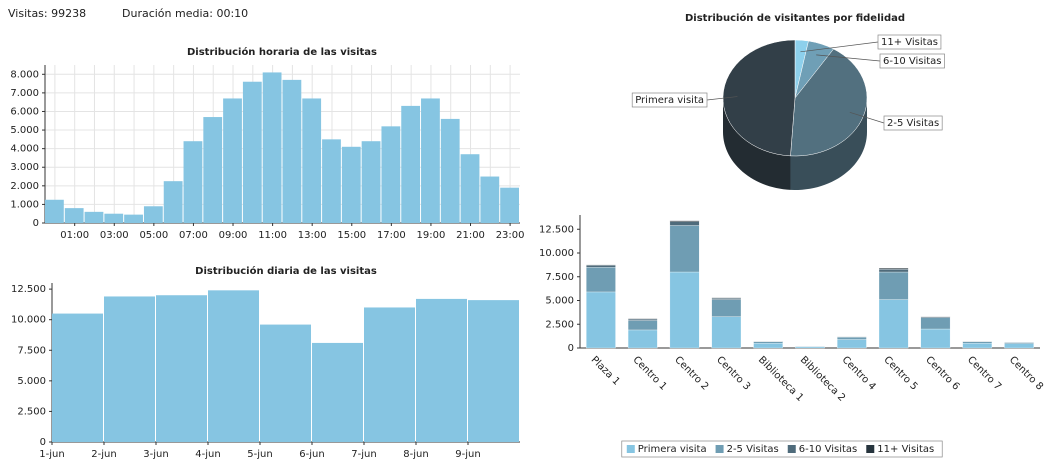 This screenshot has width=1044, height=461. What do you see at coordinates (905, 449) in the screenshot?
I see `legend-label: 11+ Visitas` at bounding box center [905, 449].